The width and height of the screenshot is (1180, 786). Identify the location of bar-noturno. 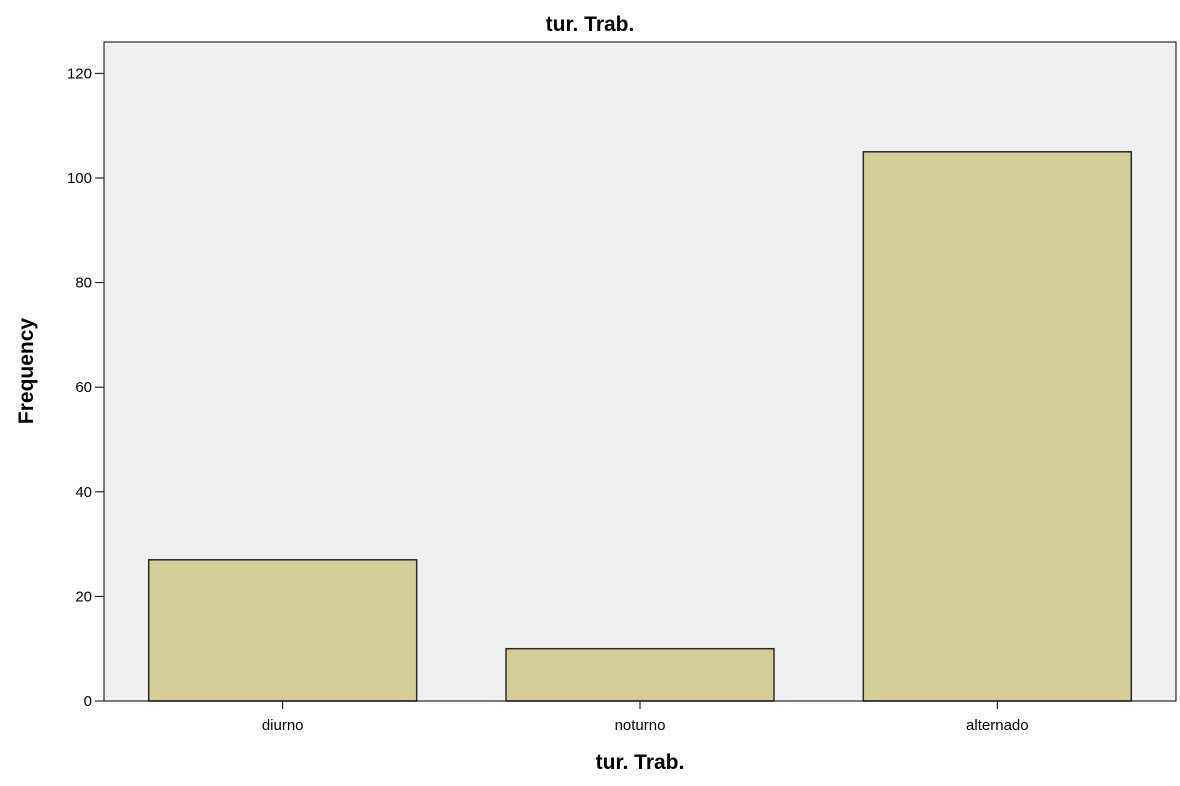
(640, 674).